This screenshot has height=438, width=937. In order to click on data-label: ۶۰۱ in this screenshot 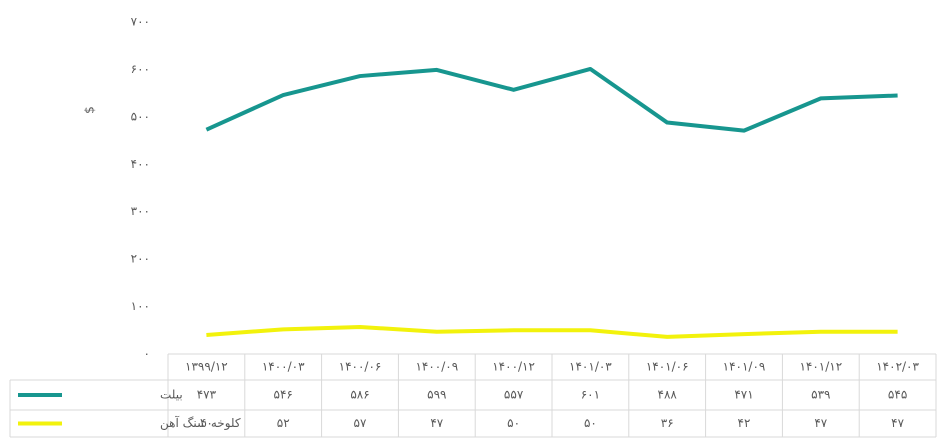, I will do `click(590, 395)`.